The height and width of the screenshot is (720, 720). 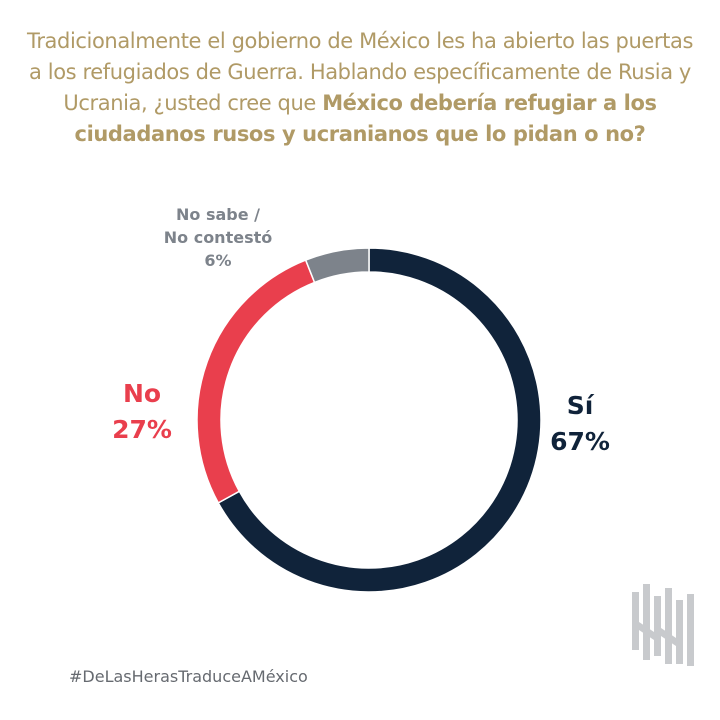 What do you see at coordinates (142, 393) in the screenshot?
I see `slice-name-no: No` at bounding box center [142, 393].